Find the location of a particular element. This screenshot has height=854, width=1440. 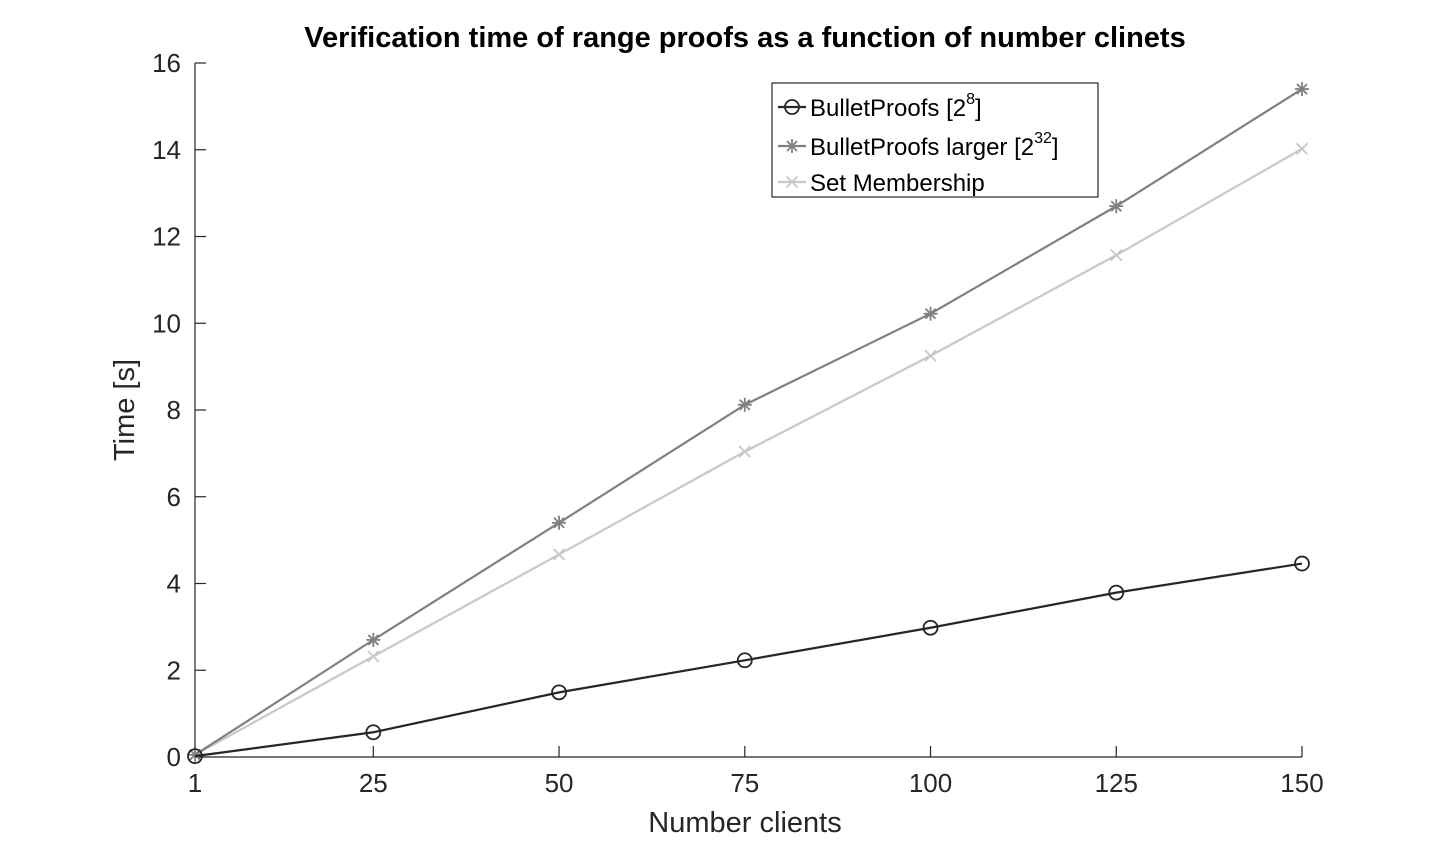

legend-box is located at coordinates (935, 140).